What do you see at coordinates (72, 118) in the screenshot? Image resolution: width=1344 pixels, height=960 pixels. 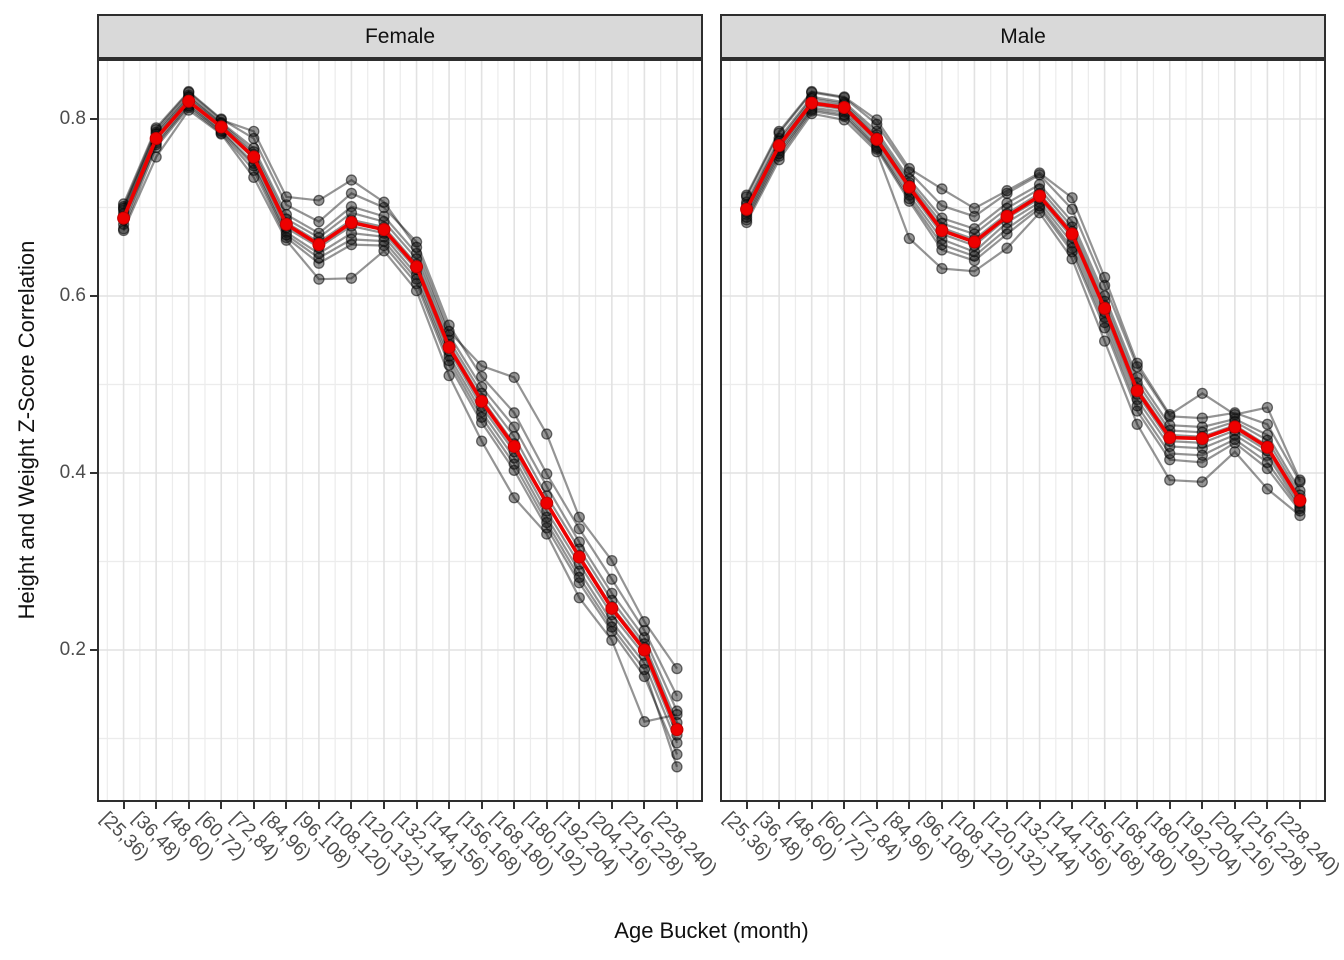 I see `y-tick-label: 0.8` at bounding box center [72, 118].